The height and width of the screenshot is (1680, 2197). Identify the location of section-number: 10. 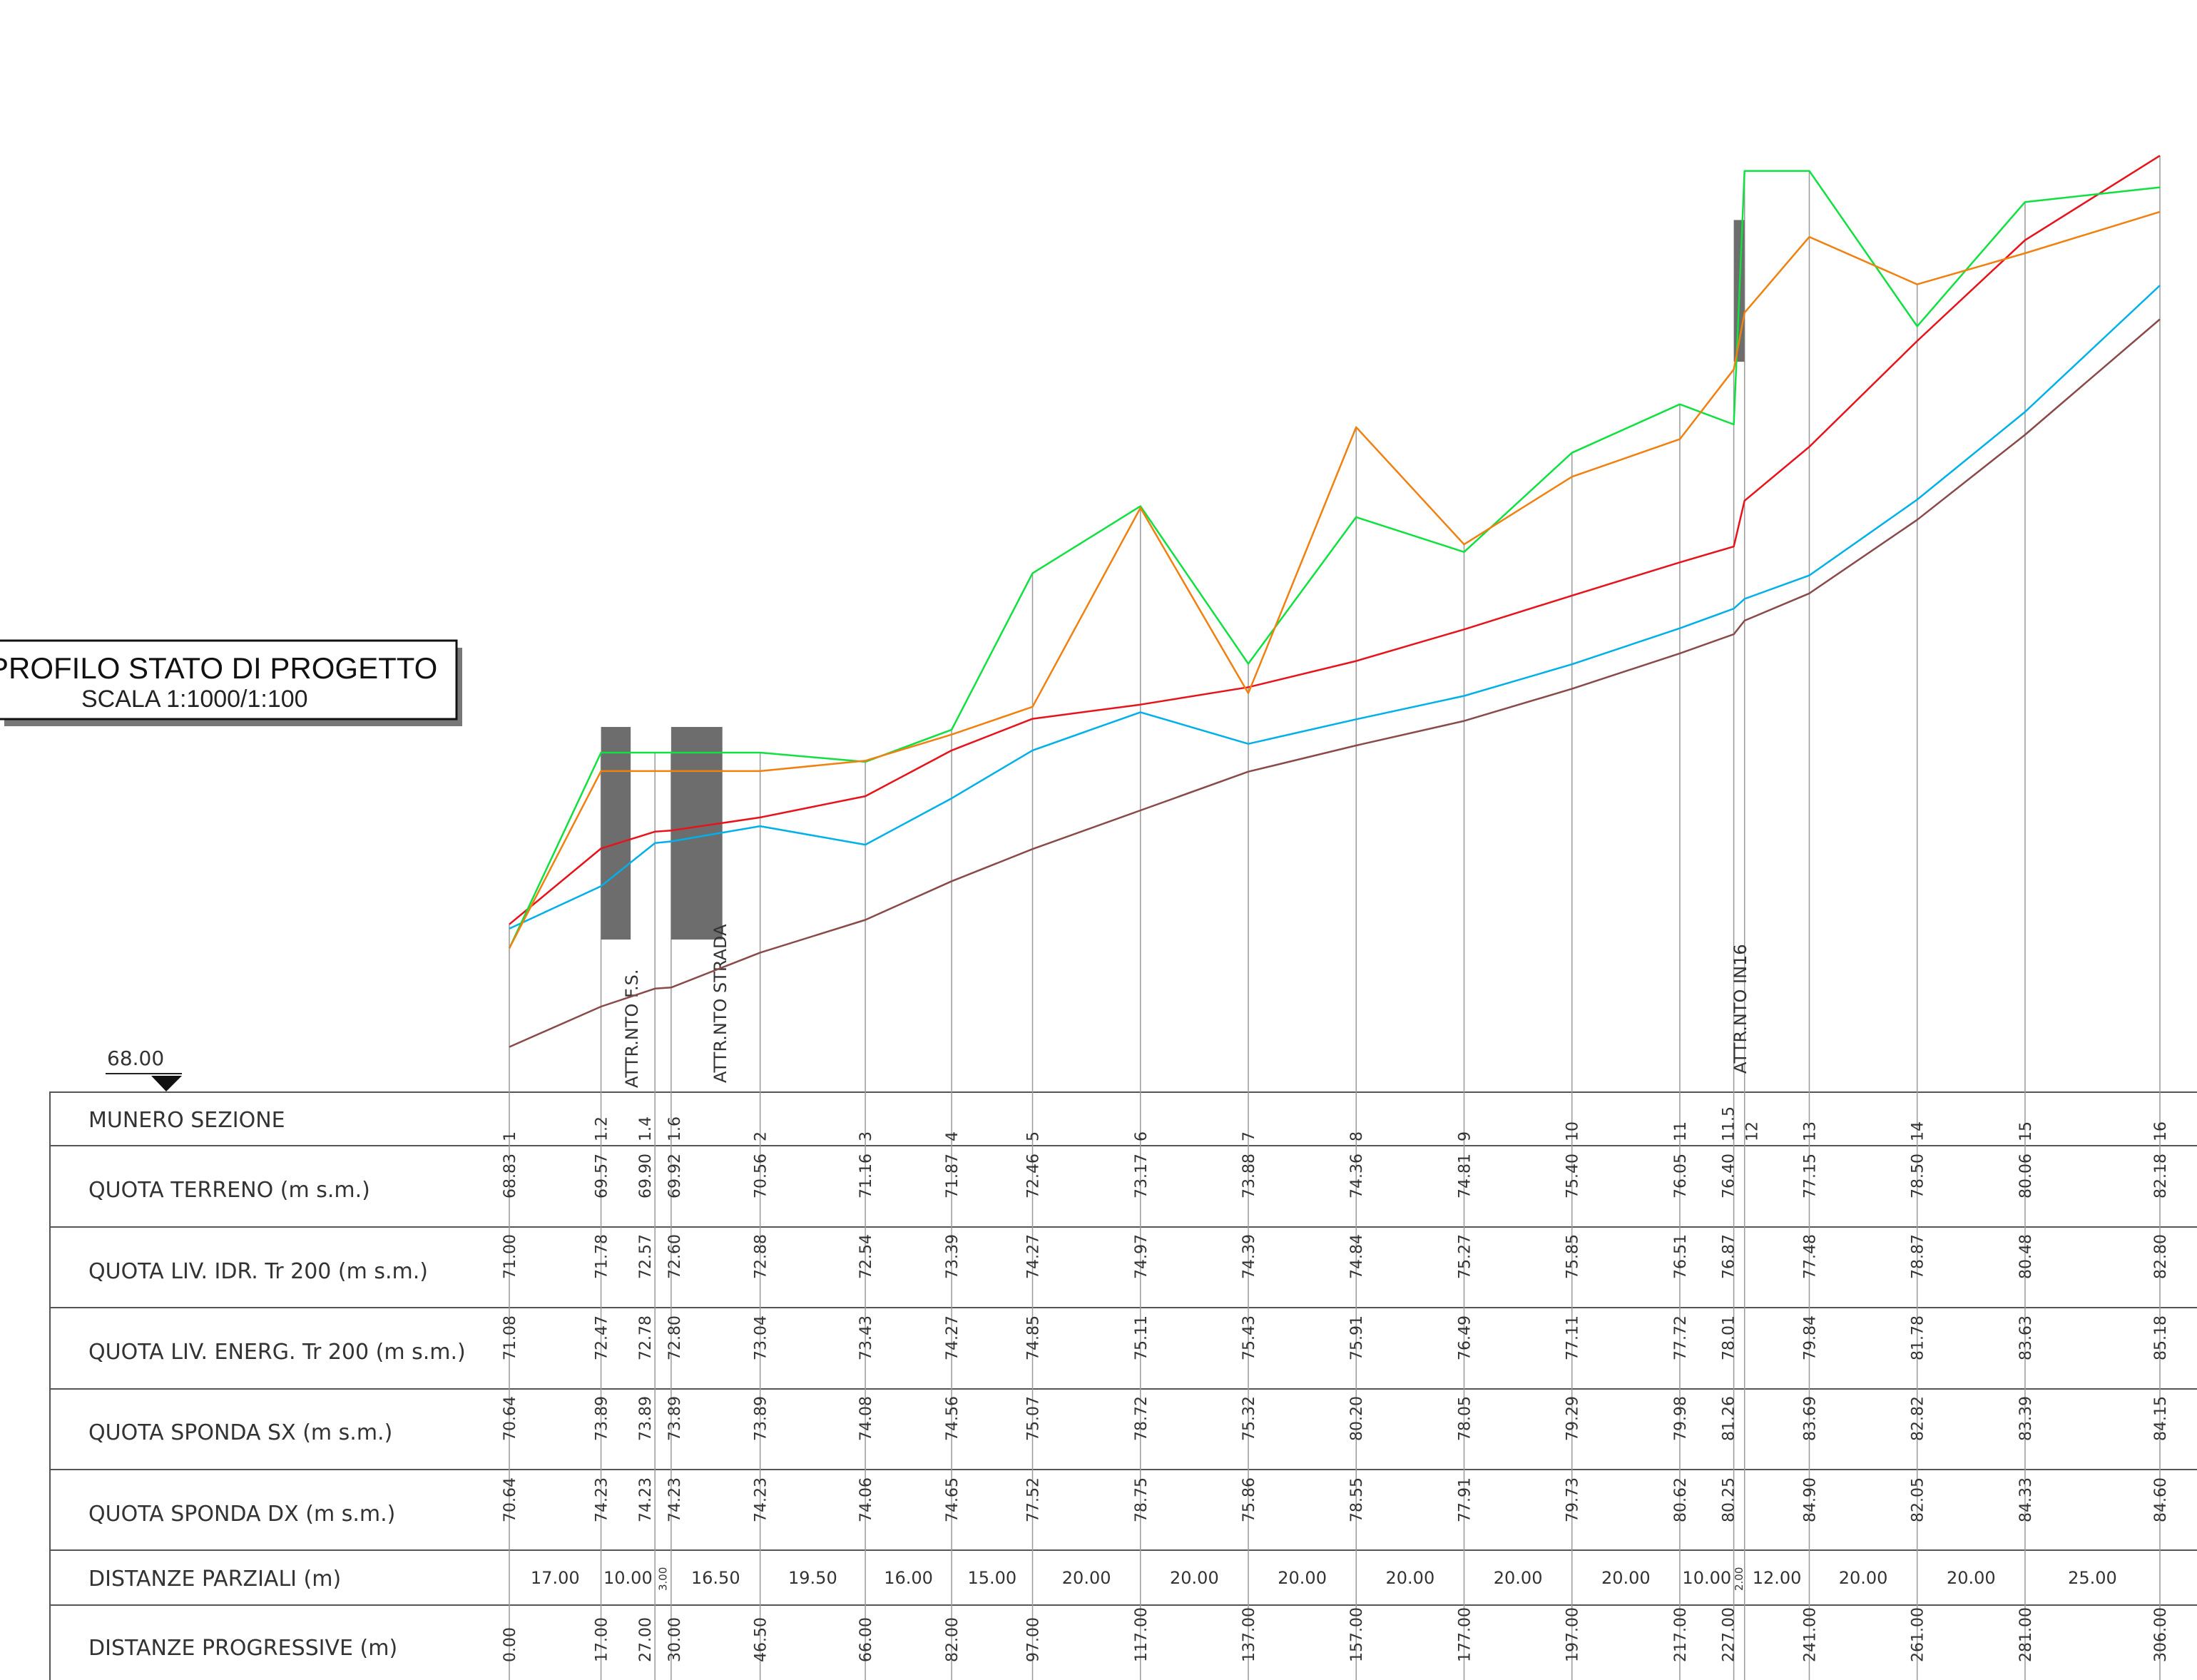
(1573, 1131).